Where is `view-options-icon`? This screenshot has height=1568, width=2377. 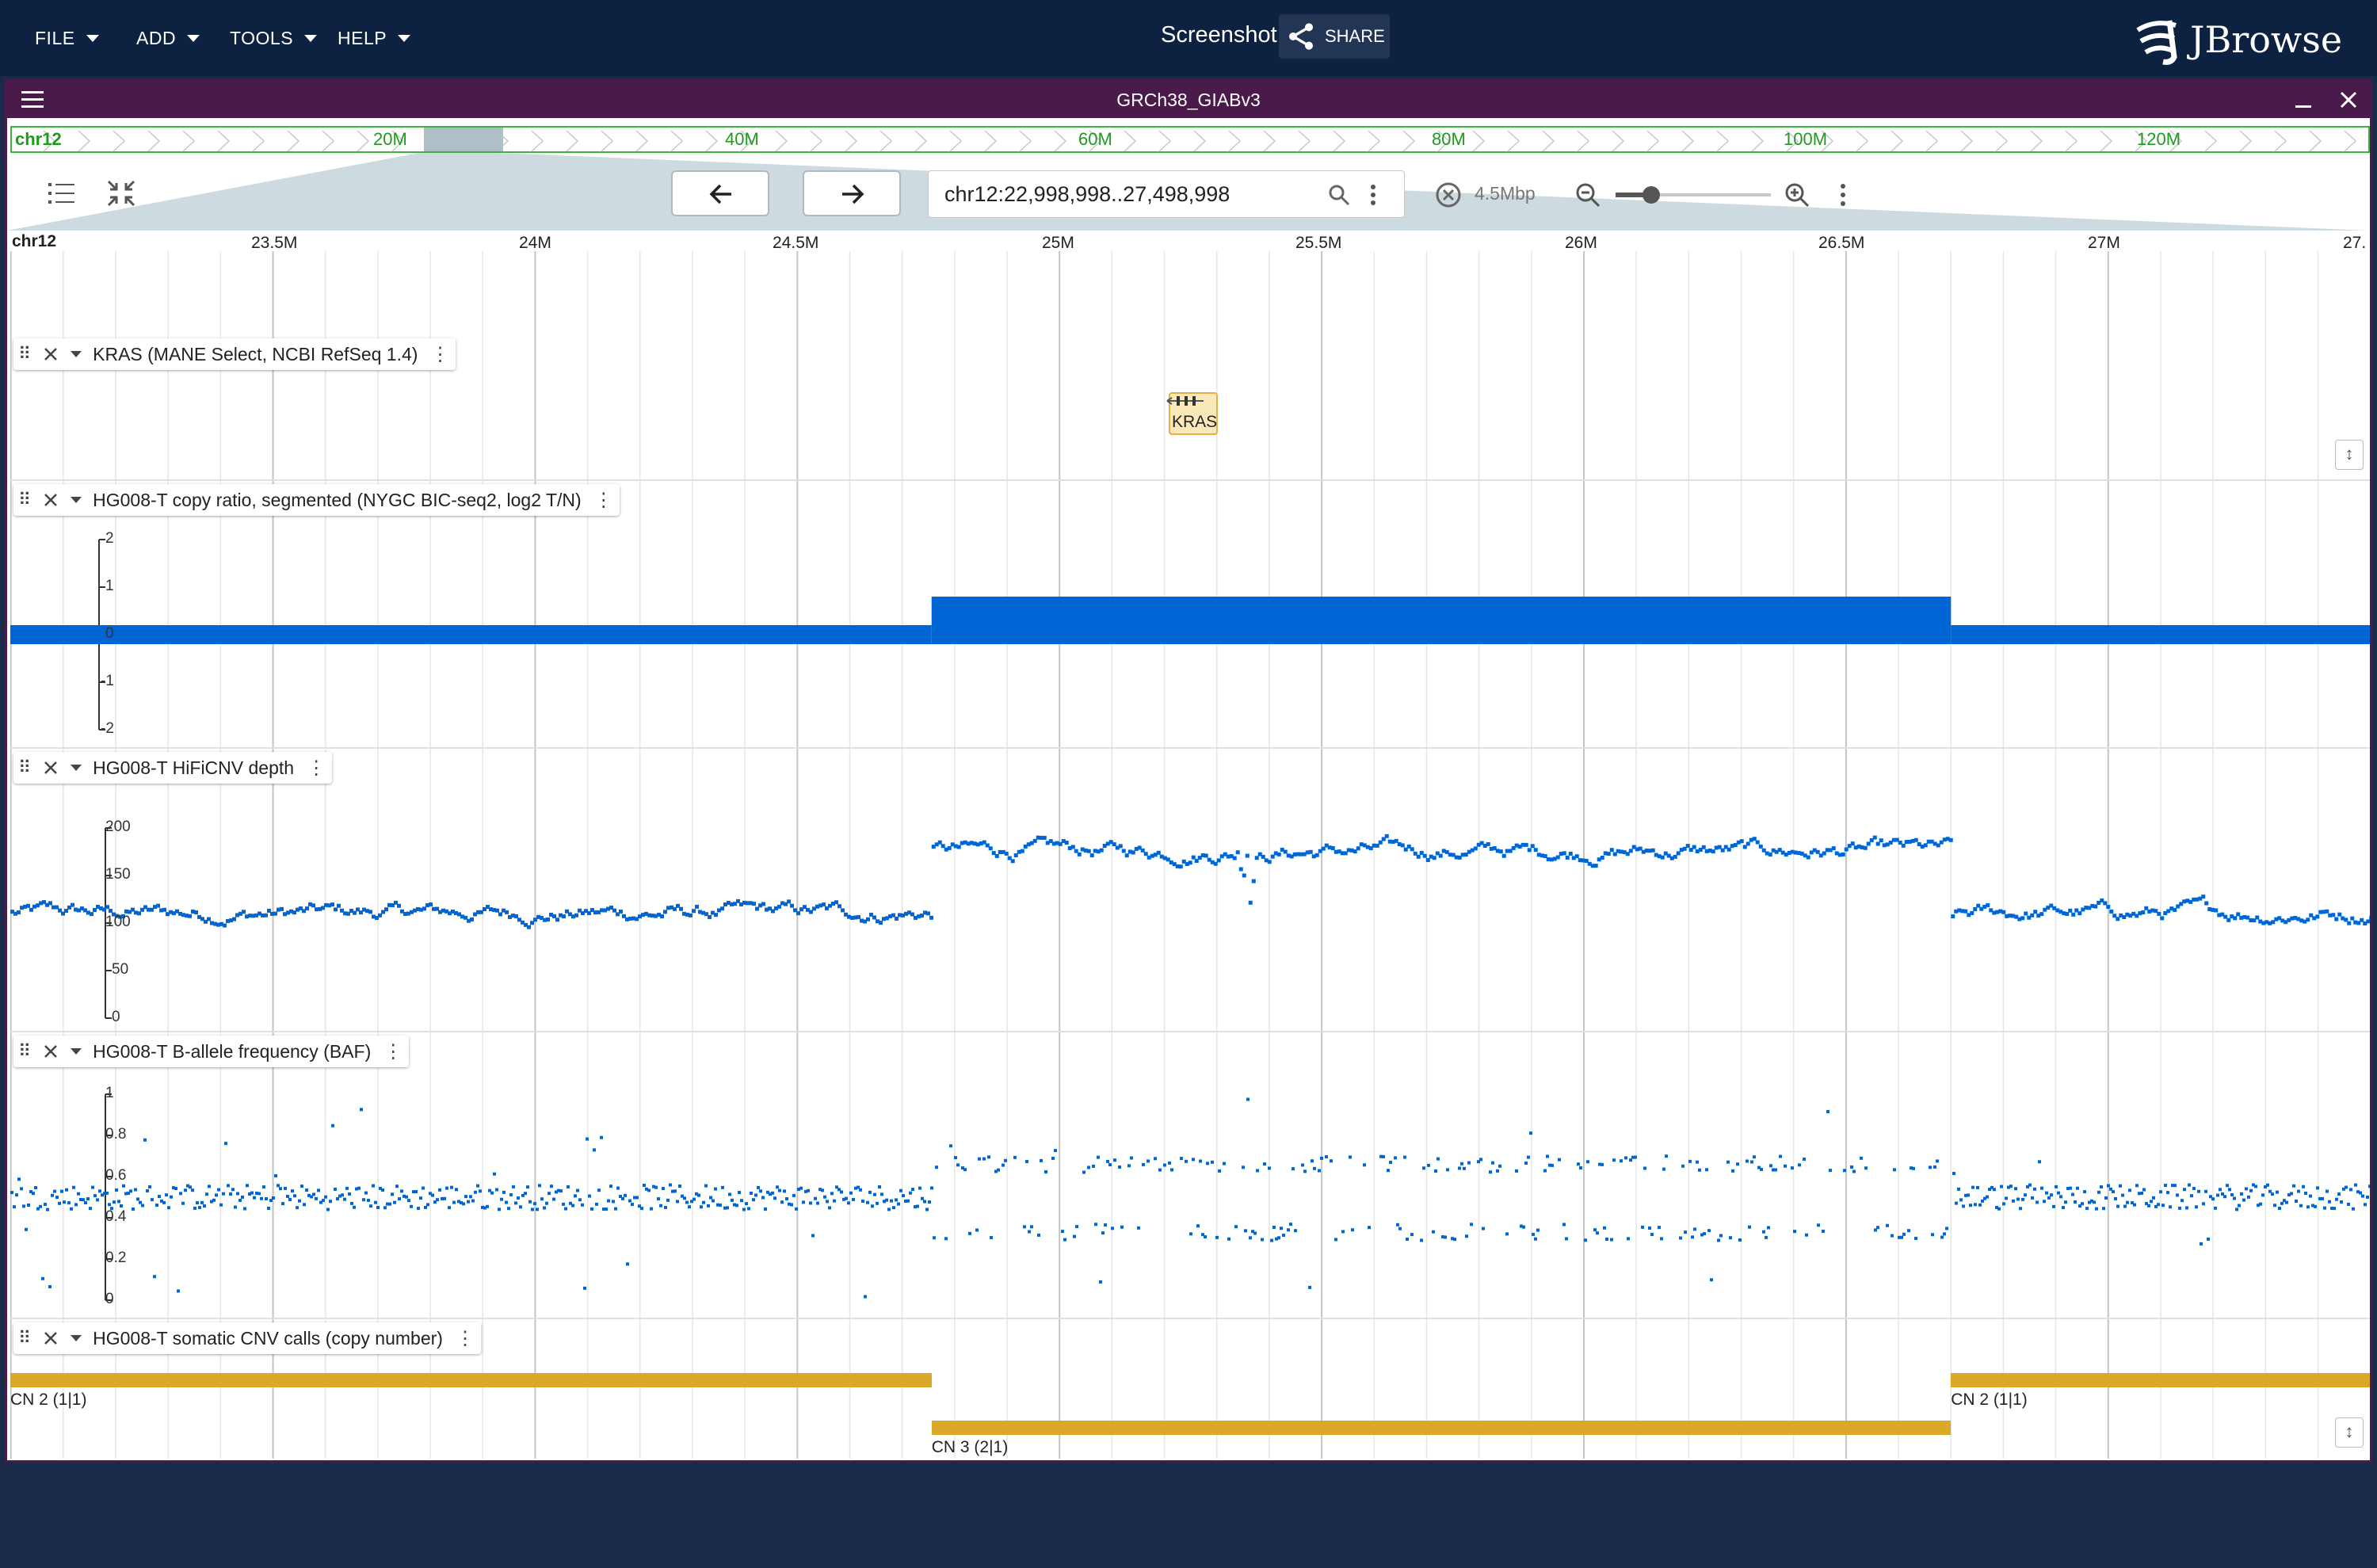
view-options-icon is located at coordinates (1843, 195).